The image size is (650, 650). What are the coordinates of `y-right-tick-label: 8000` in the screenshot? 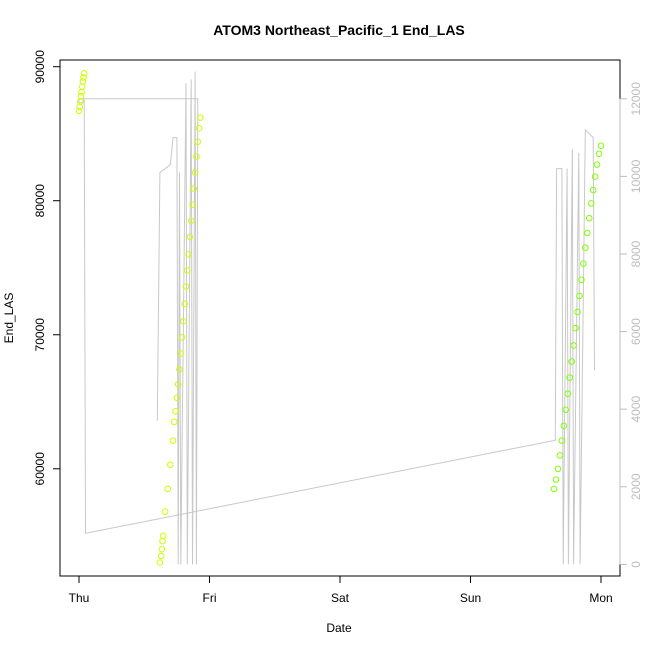 It's located at (636, 253).